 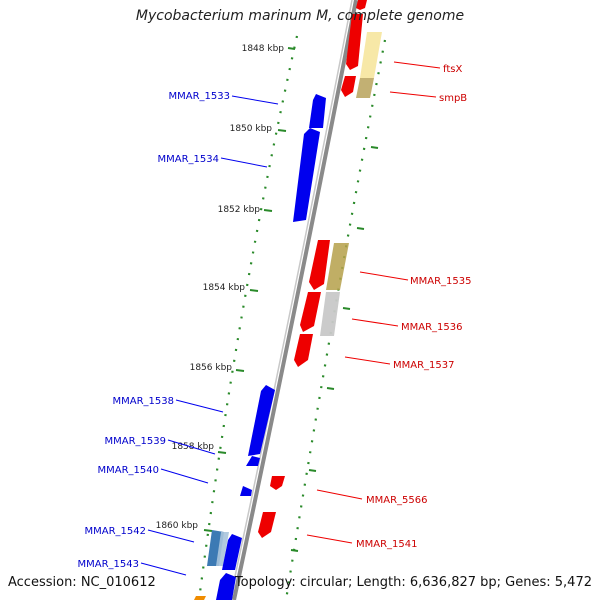 I want to click on gene-arrow-top, so click(x=361, y=5).